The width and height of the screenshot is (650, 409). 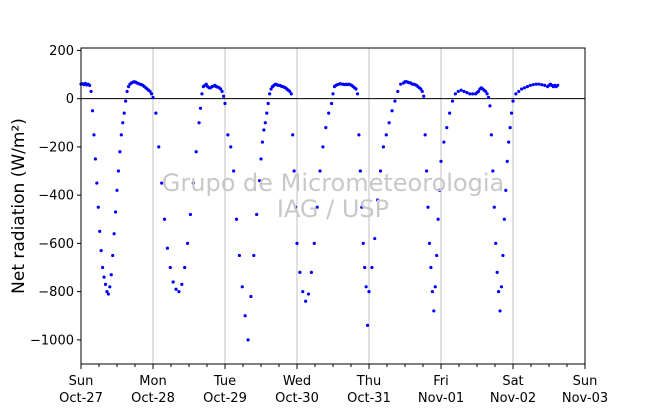 What do you see at coordinates (152, 381) in the screenshot?
I see `x-tick-label-day: Mon` at bounding box center [152, 381].